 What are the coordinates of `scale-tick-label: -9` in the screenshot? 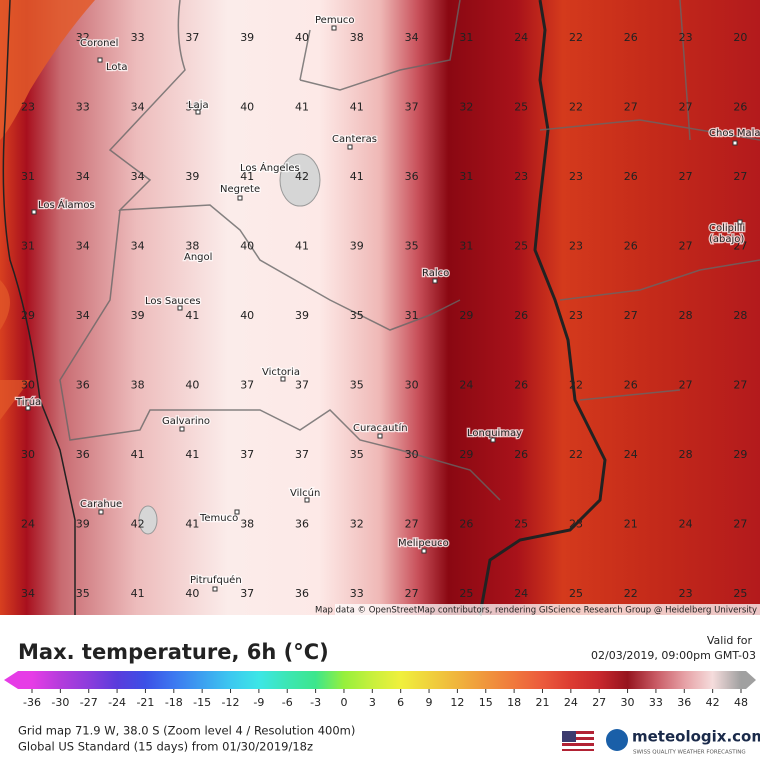 It's located at (258, 702).